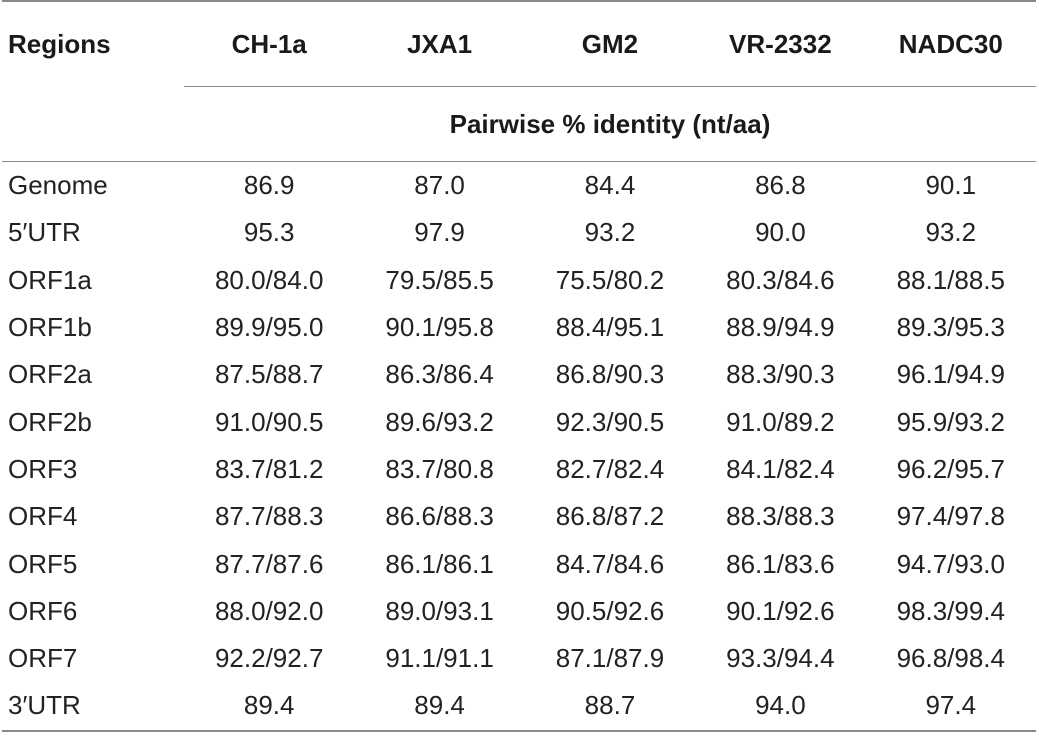  What do you see at coordinates (519, 232) in the screenshot?
I see `table-row: 5′UTR 95.3 97.9 93.2 90.0 93.2` at bounding box center [519, 232].